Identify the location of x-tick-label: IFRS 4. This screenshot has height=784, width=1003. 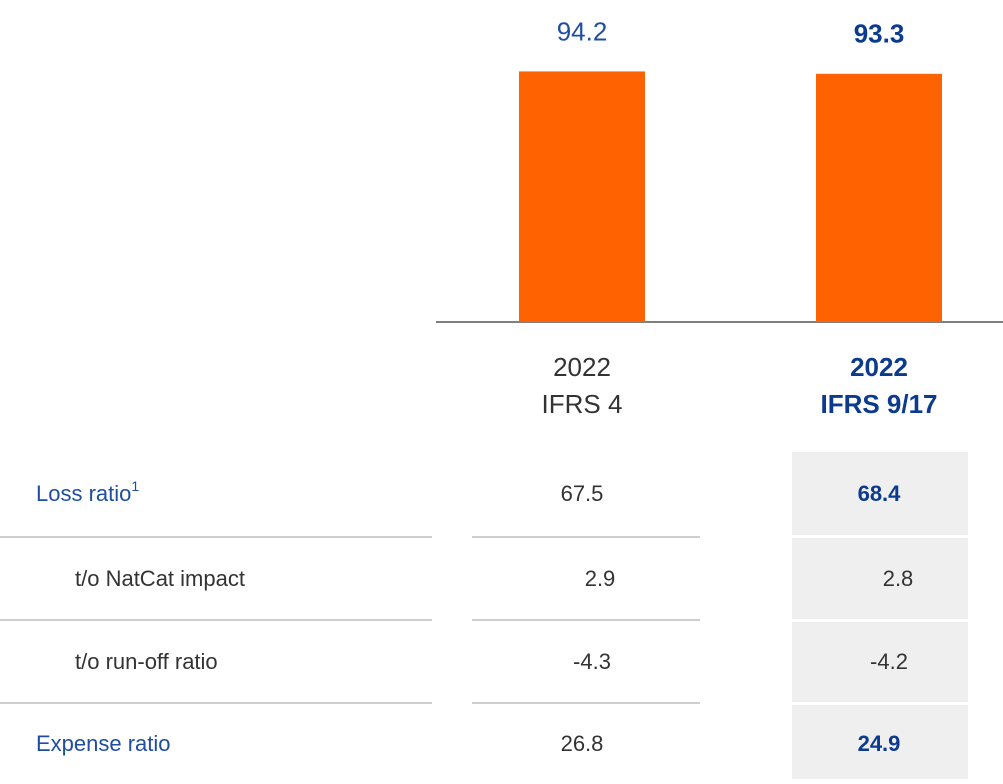
(582, 404).